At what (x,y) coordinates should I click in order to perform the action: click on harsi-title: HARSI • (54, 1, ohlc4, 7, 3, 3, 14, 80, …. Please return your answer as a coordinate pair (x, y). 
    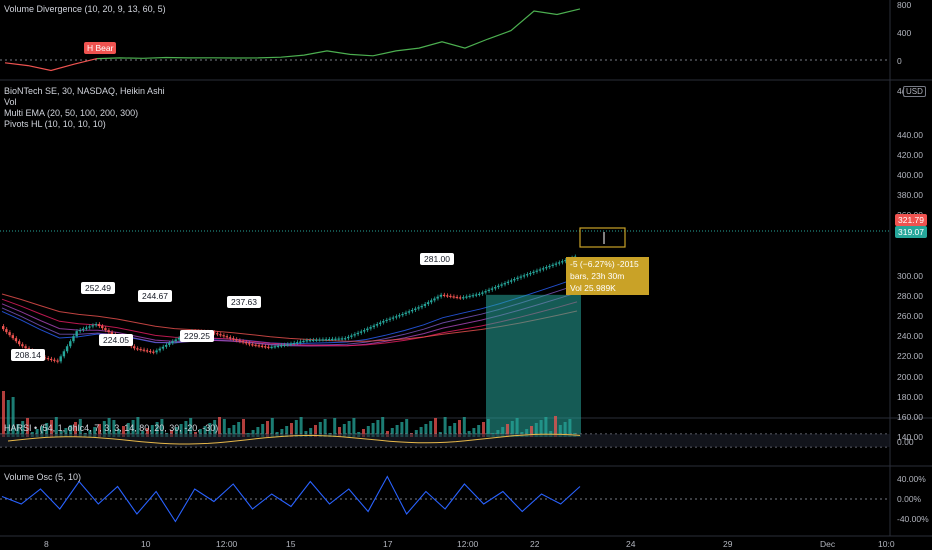
    Looking at the image, I should click on (111, 428).